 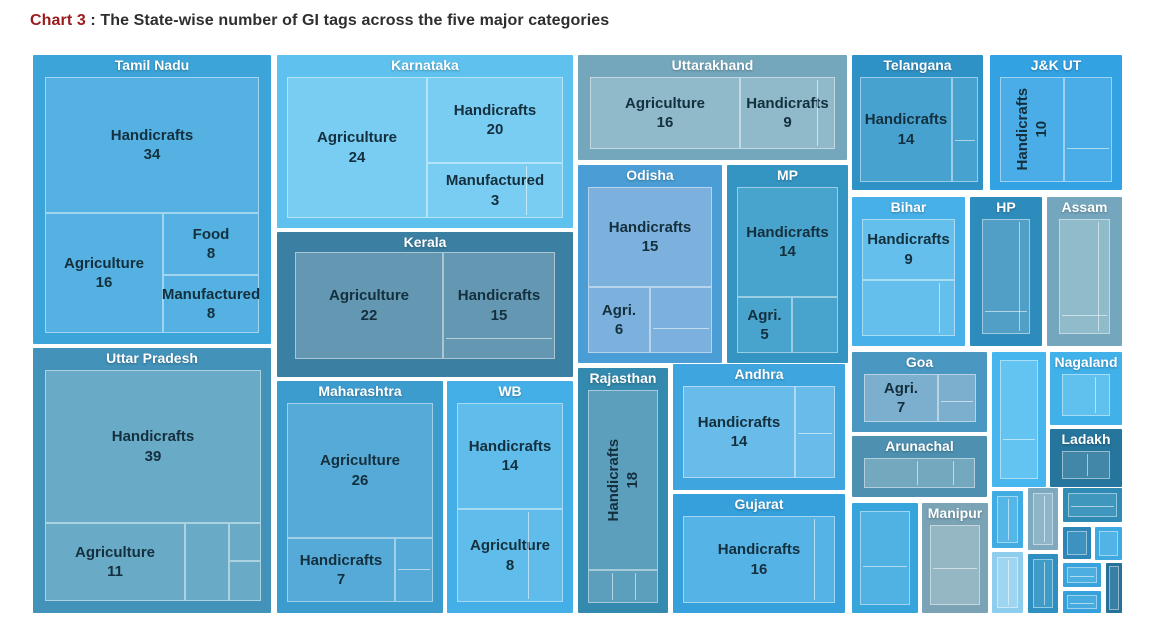 What do you see at coordinates (1086, 388) in the screenshot?
I see `state-nagaland: Nagaland` at bounding box center [1086, 388].